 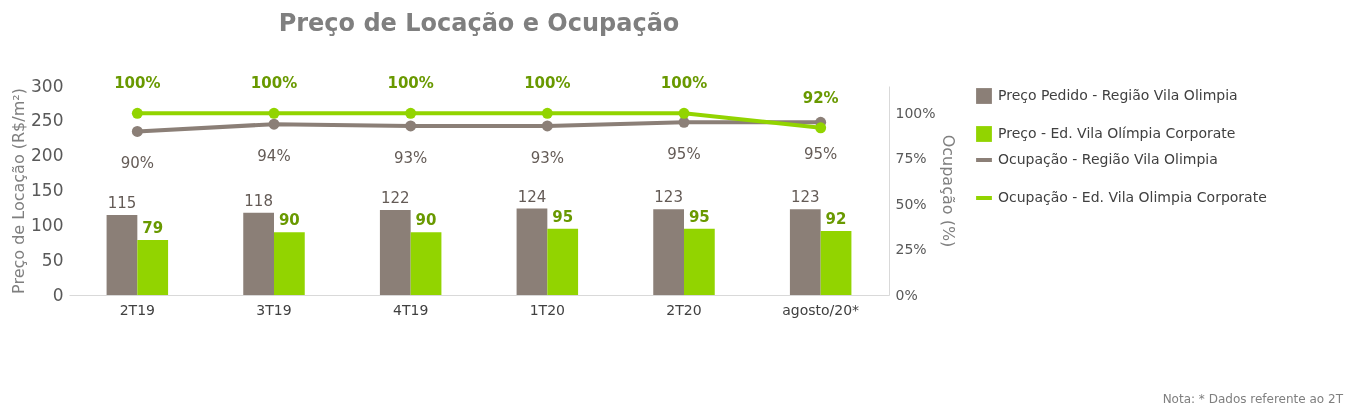 I want to click on data-label: 115, so click(x=122, y=202).